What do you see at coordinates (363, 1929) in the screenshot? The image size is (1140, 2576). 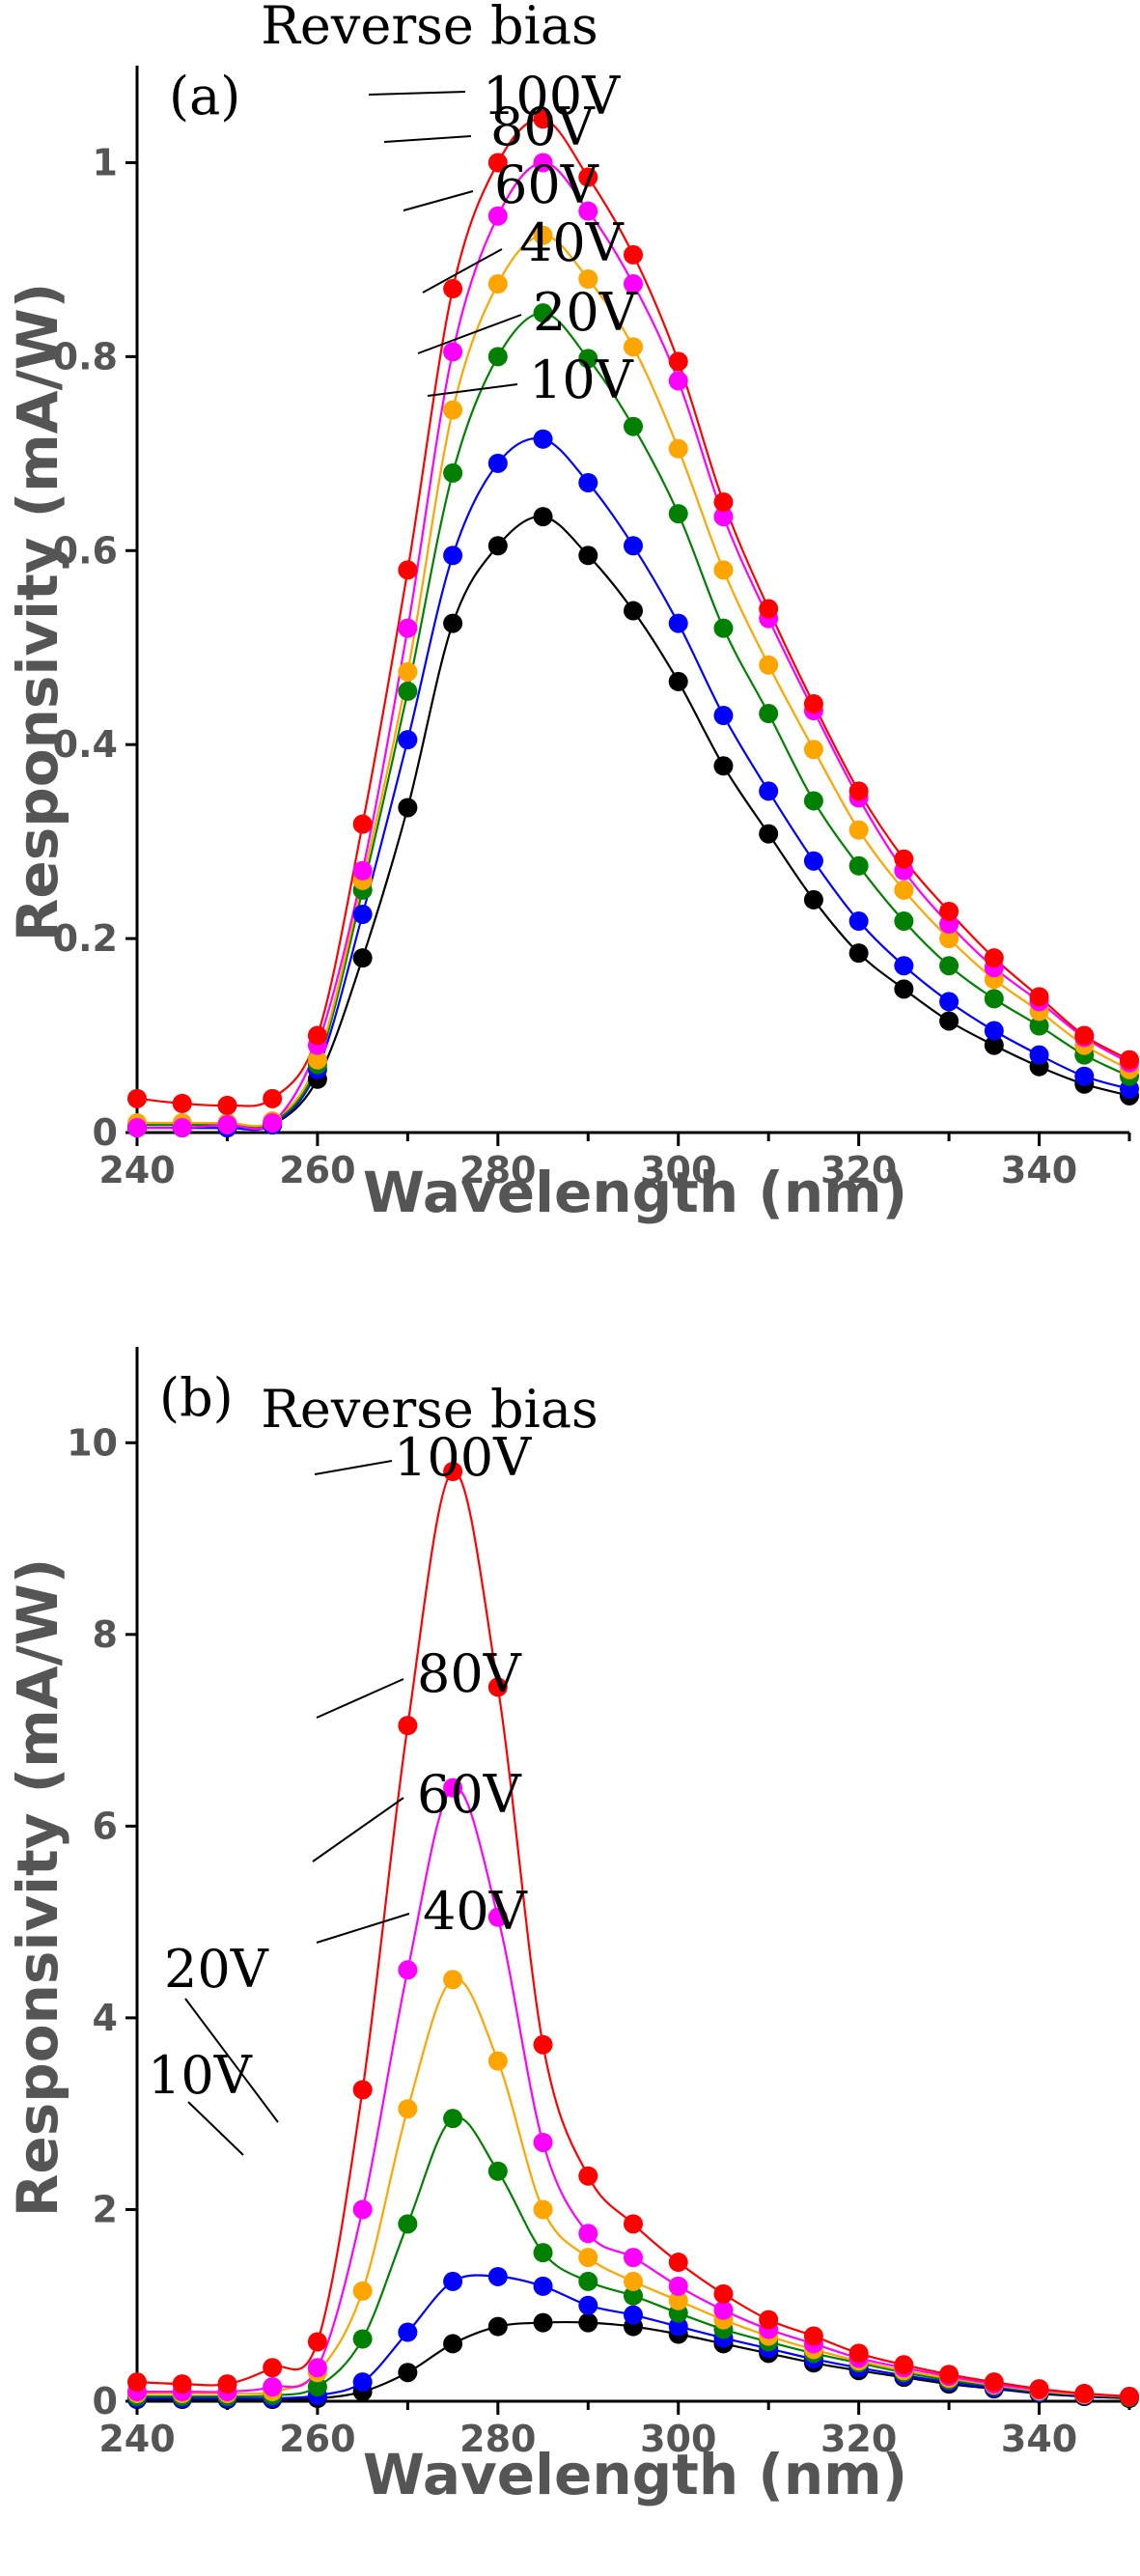 I see `leader-line-40V` at bounding box center [363, 1929].